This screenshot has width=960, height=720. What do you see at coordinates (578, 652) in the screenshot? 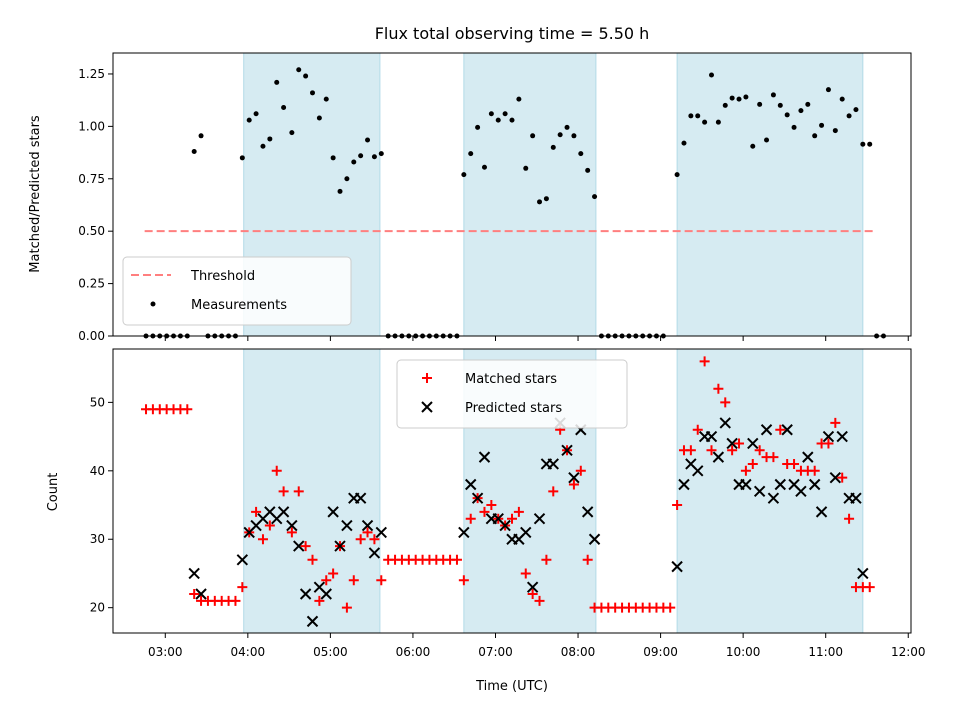
I see `x-tick-label: 08:00` at bounding box center [578, 652].